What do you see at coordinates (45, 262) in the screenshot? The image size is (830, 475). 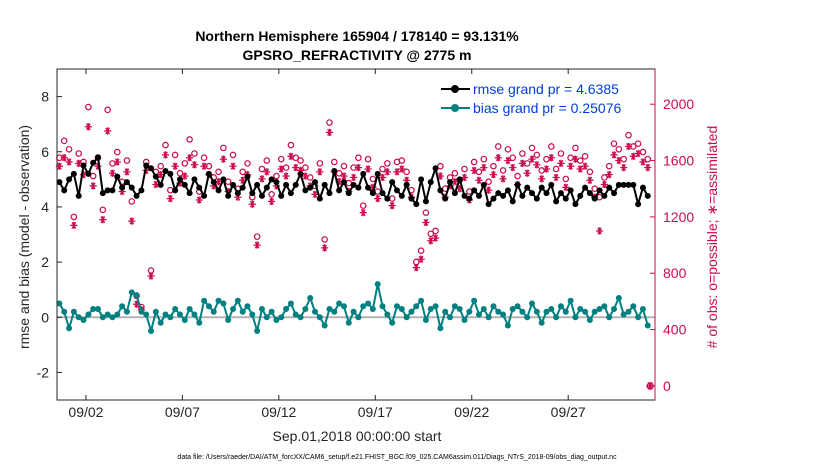 I see `y-tick-label: 2` at bounding box center [45, 262].